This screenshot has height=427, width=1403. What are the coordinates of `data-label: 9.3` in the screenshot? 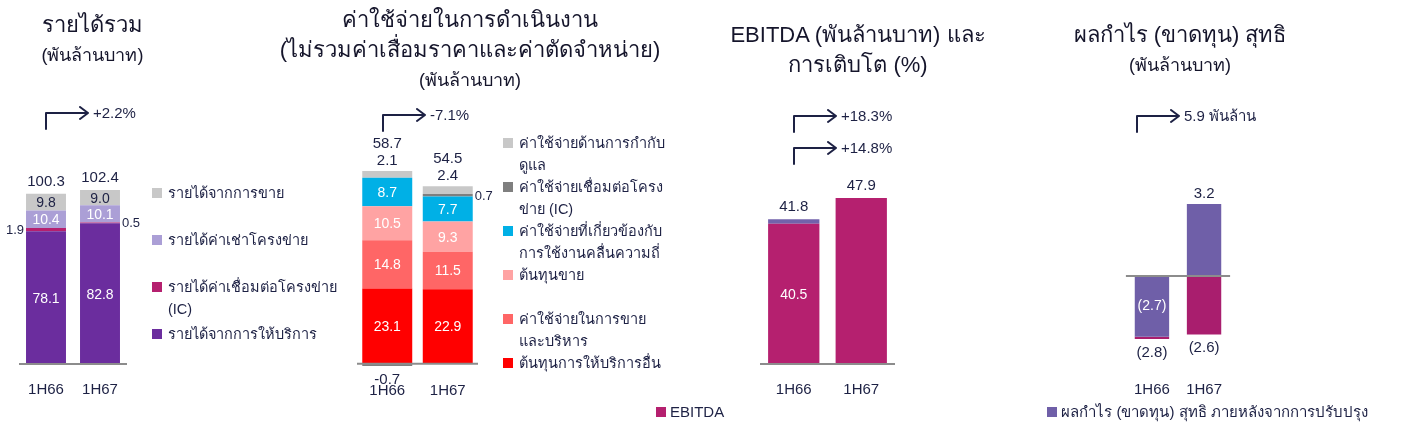 It's located at (448, 236).